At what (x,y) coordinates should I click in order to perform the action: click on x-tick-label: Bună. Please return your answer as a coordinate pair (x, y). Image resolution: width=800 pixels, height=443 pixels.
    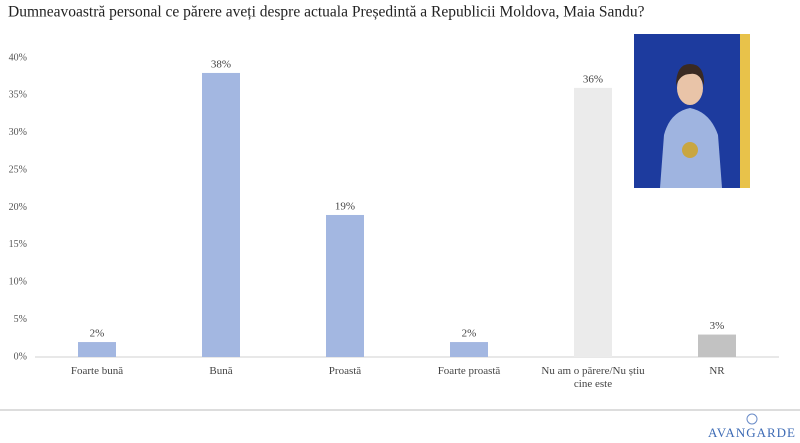
    Looking at the image, I should click on (221, 371).